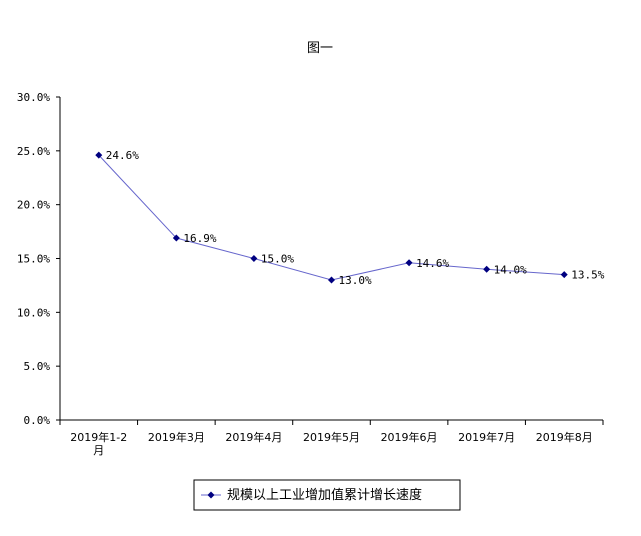 This screenshot has width=641, height=536. I want to click on x-tick-label: 2019年6月, so click(409, 437).